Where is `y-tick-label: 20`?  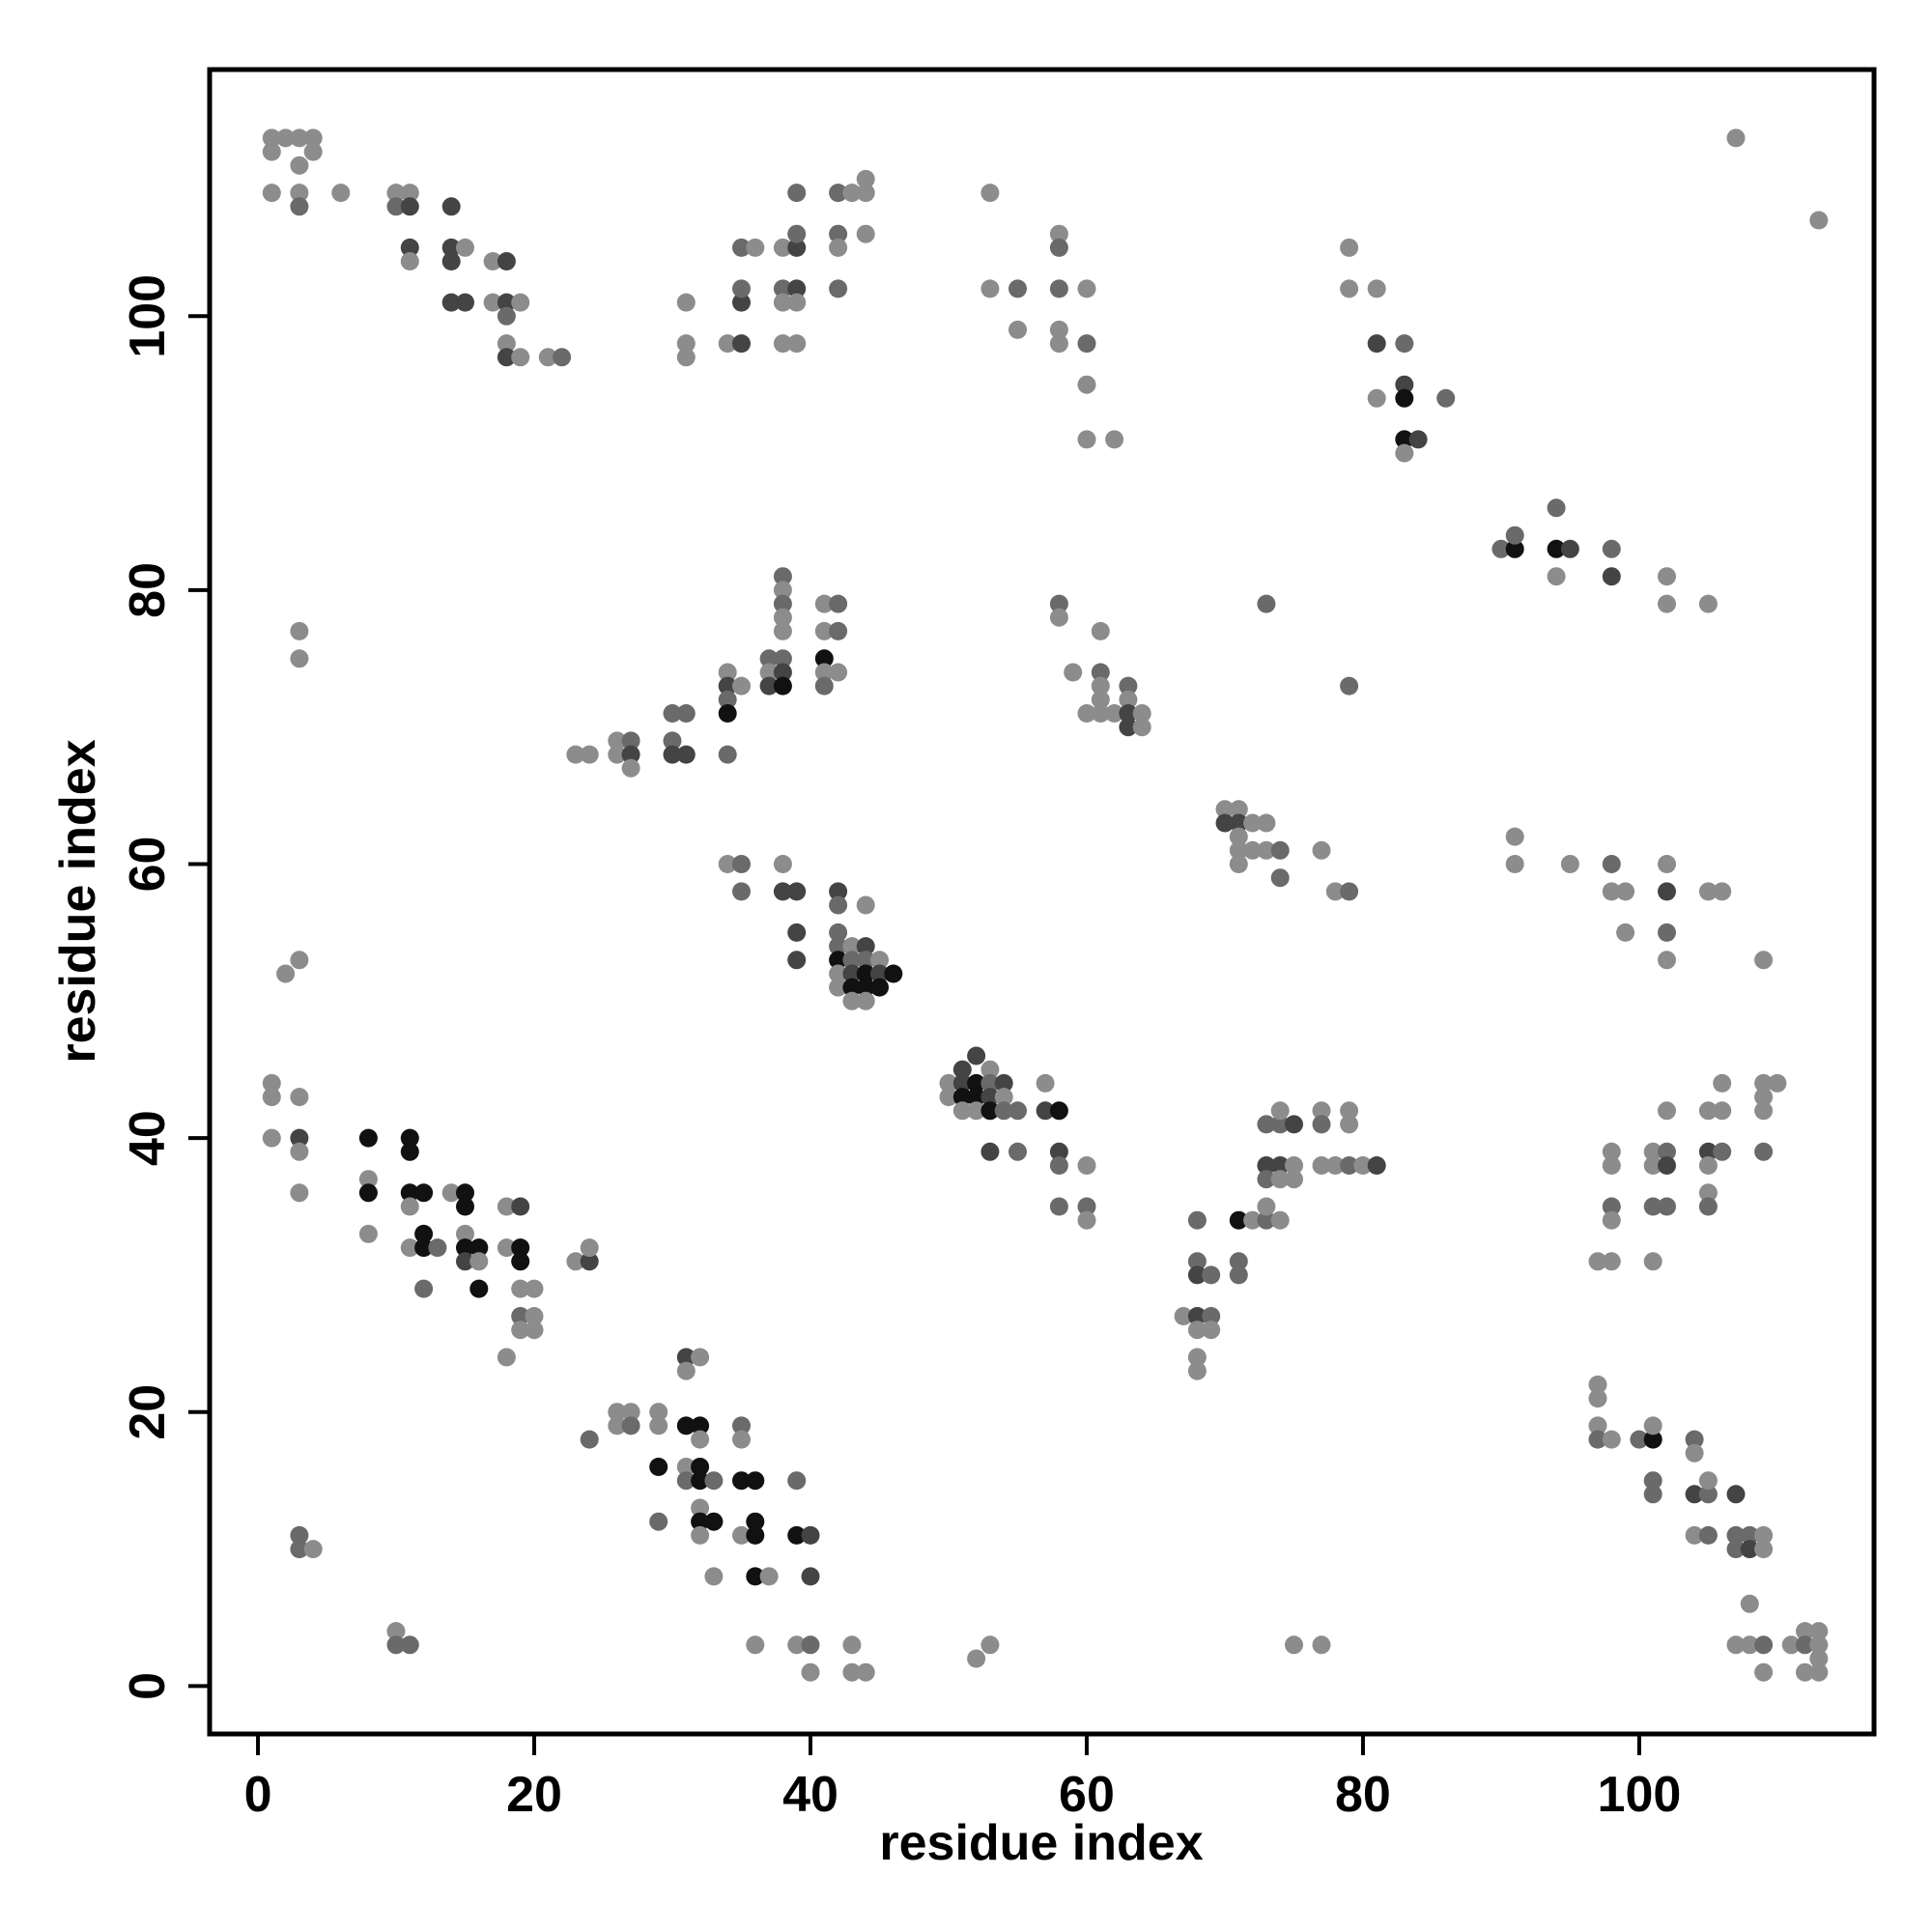
y-tick-label: 20 is located at coordinates (148, 1412).